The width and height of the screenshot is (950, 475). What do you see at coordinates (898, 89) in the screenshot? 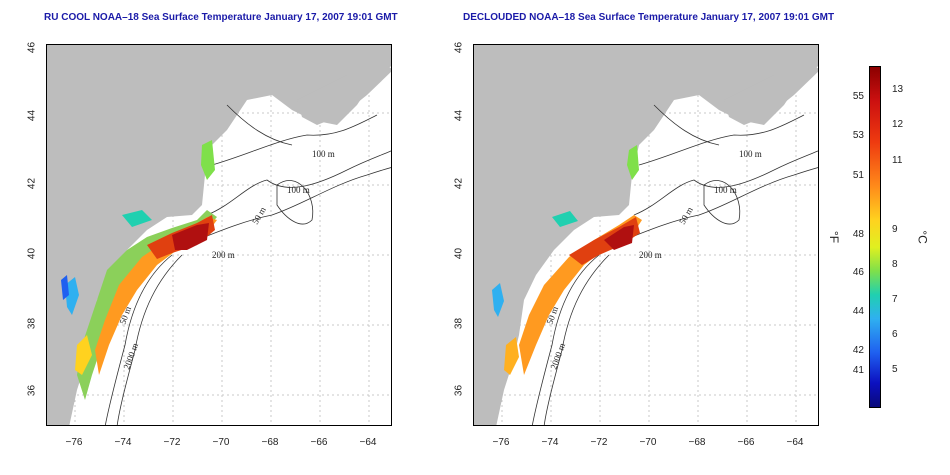
I see `colorbar-c-tick: 13` at bounding box center [898, 89].